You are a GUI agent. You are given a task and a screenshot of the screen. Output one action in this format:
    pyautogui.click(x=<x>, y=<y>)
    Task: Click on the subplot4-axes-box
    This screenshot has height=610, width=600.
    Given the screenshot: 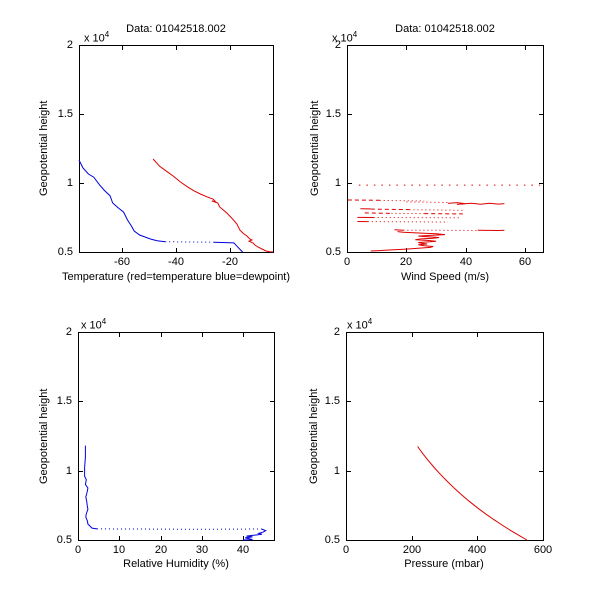 What is the action you would take?
    pyautogui.click(x=445, y=436)
    